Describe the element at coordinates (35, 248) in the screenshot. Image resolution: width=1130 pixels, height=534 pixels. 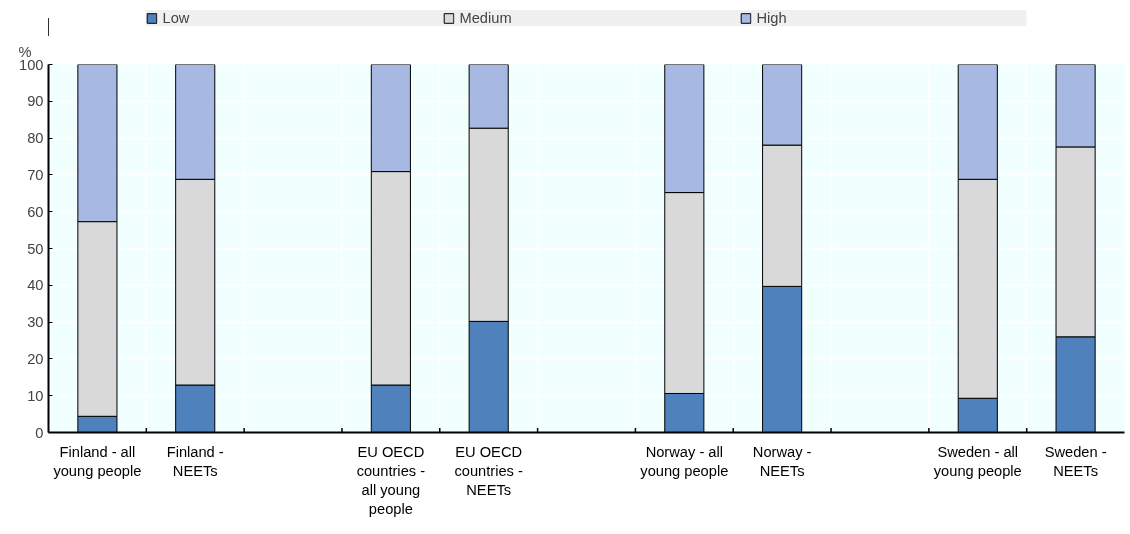
I see `y-tick-label: 50` at that location.